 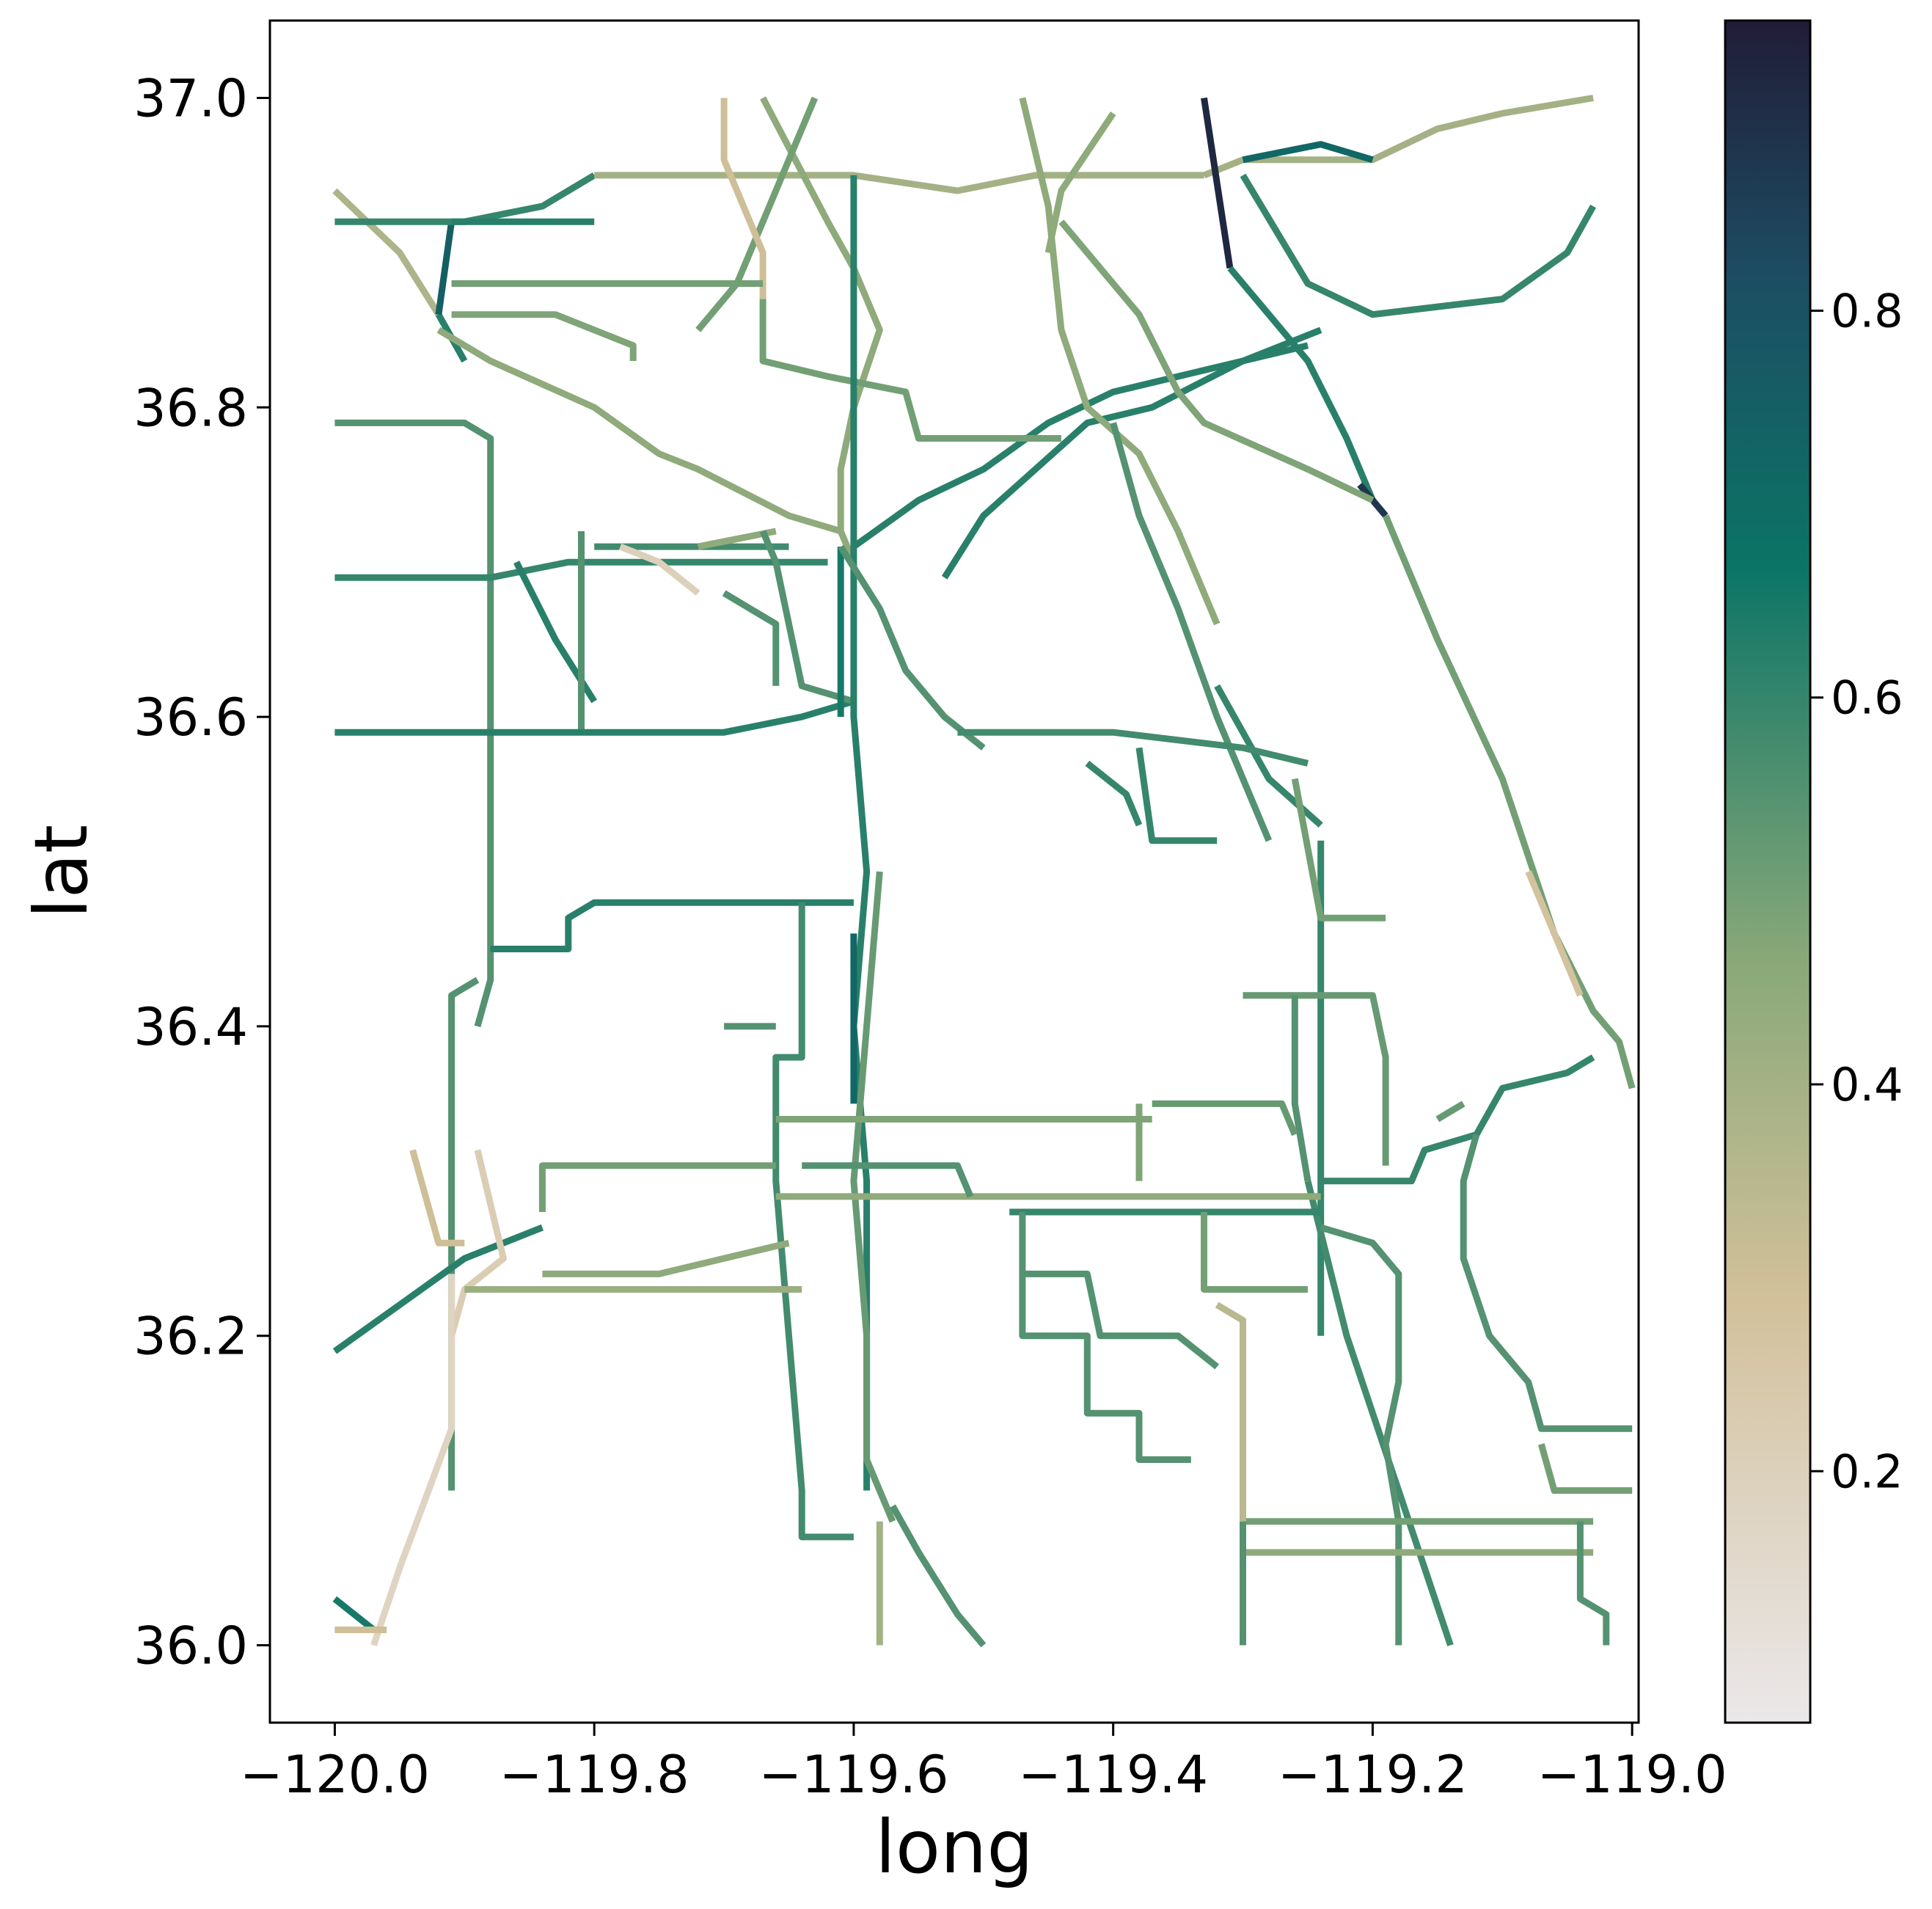 What do you see at coordinates (1768, 871) in the screenshot?
I see `colorbar` at bounding box center [1768, 871].